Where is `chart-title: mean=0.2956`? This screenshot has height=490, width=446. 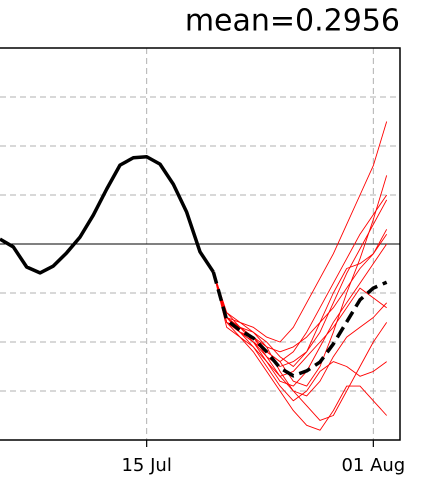
chart-title: mean=0.2956 is located at coordinates (292, 21).